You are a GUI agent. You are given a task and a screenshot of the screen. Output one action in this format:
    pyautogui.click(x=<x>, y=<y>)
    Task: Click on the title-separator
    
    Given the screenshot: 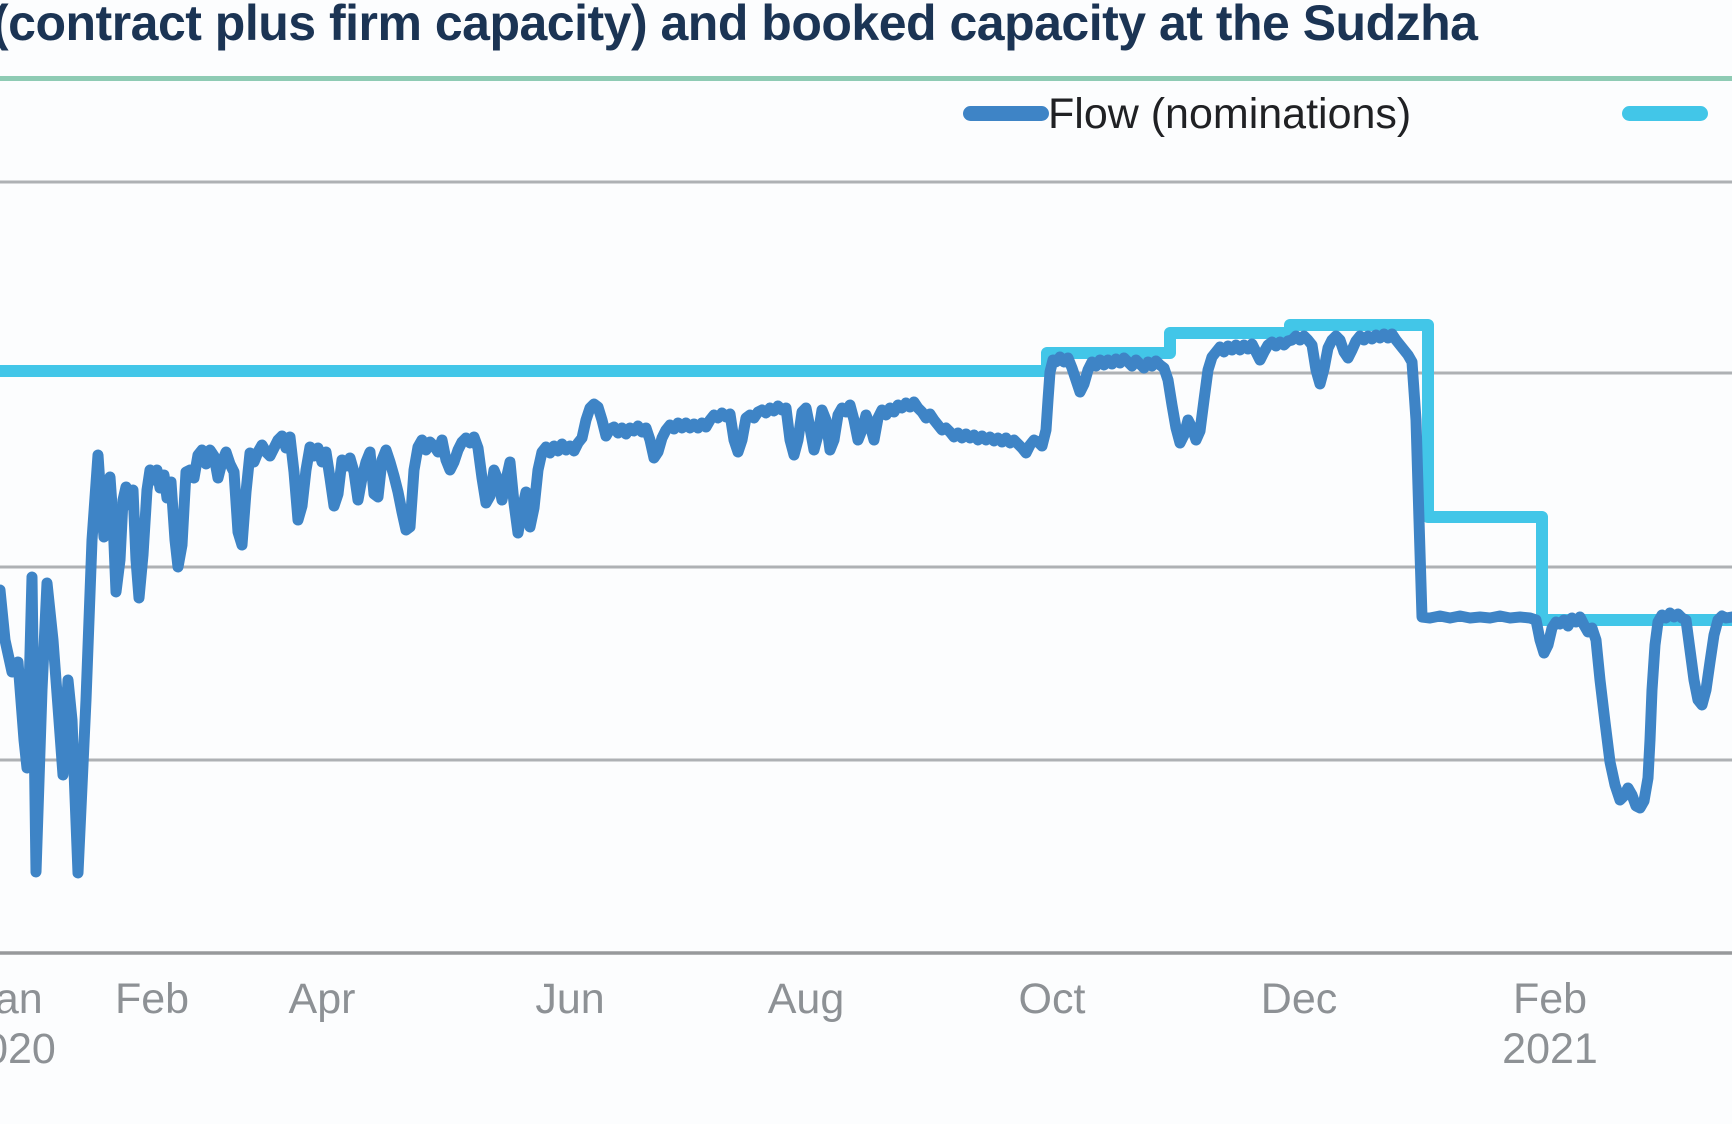 What is the action you would take?
    pyautogui.click(x=866, y=78)
    